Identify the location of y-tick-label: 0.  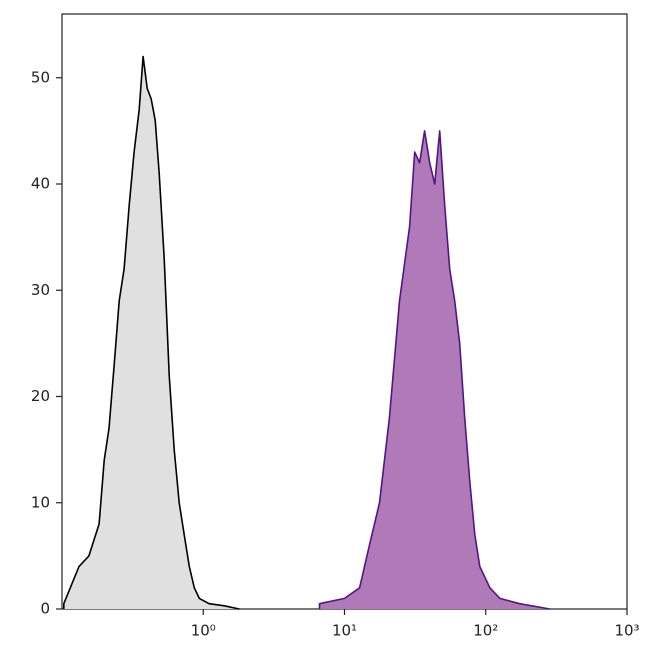
(45, 609).